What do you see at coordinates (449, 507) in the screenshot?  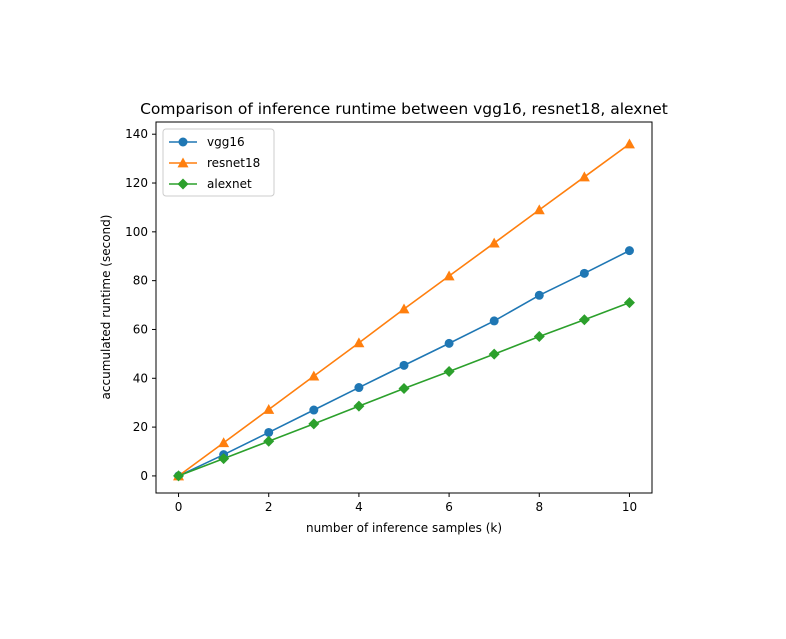 I see `x-tick-label: 6` at bounding box center [449, 507].